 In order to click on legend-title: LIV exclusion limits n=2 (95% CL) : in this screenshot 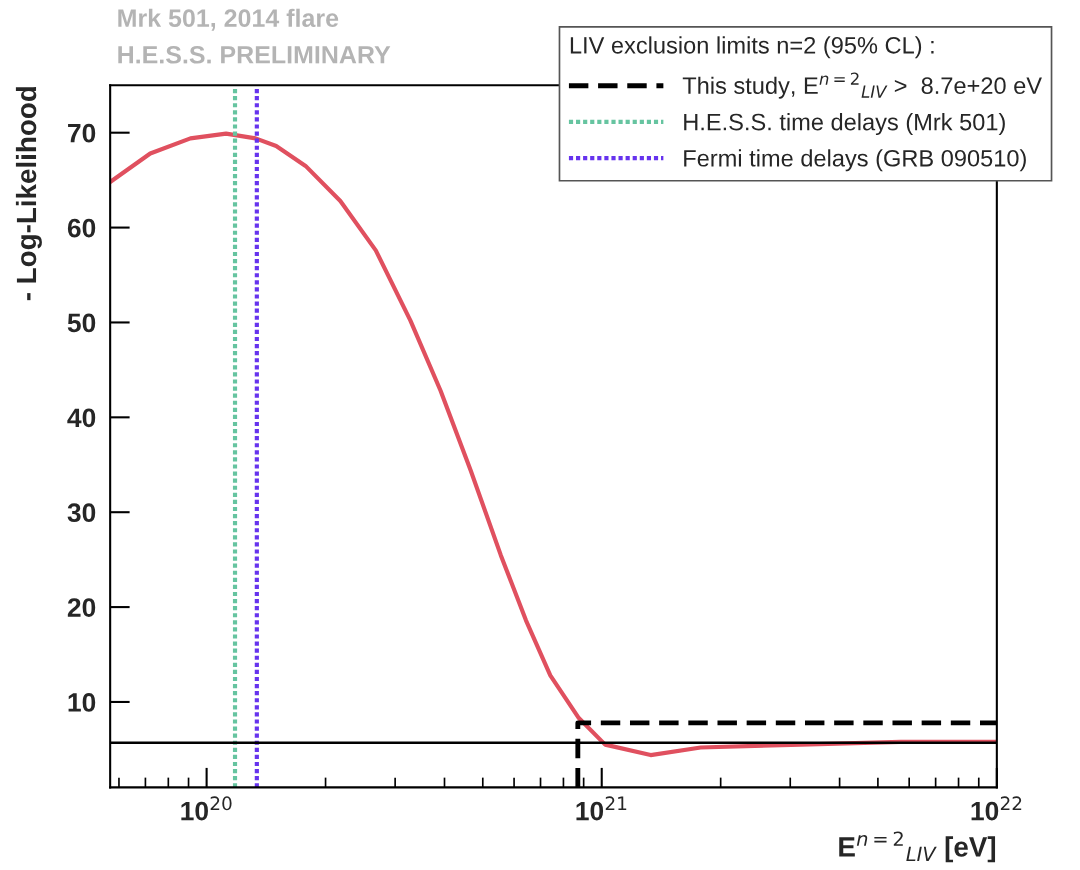, I will do `click(752, 47)`.